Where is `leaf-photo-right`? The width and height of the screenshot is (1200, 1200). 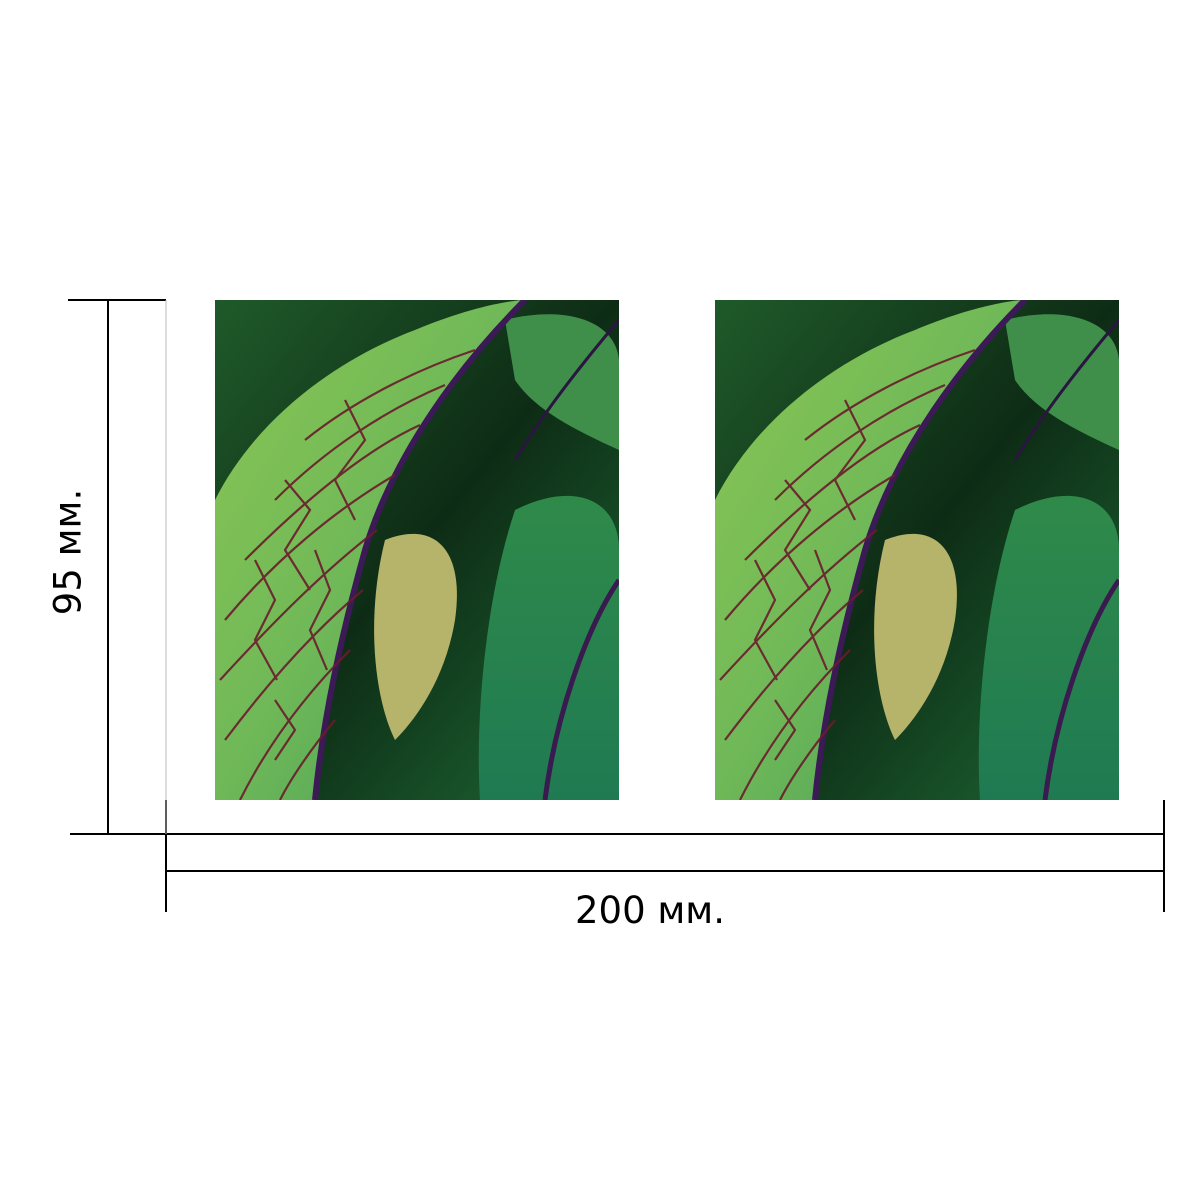
leaf-photo-right is located at coordinates (917, 550).